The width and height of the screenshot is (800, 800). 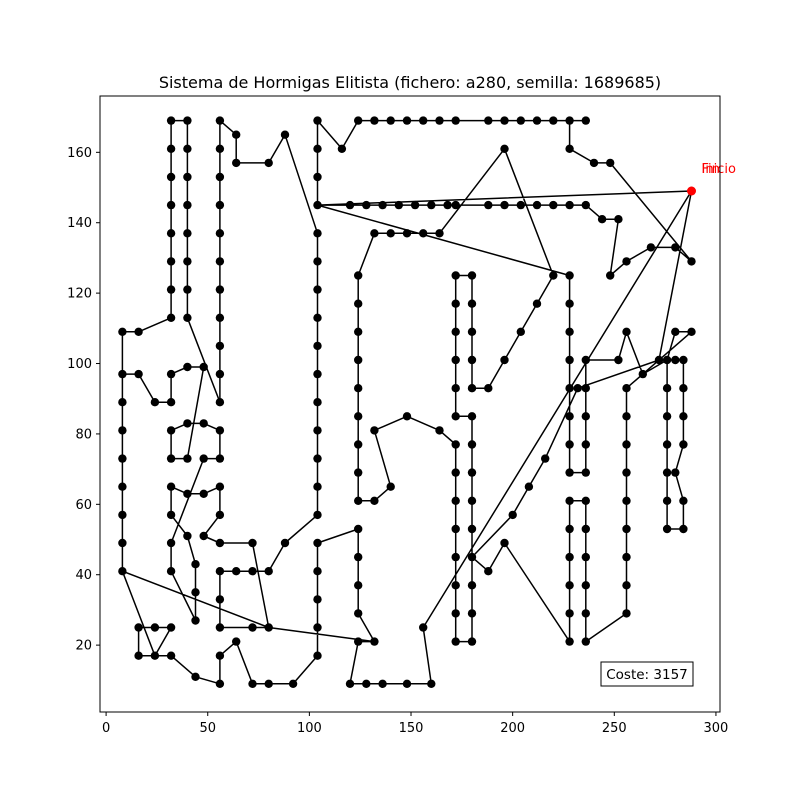 What do you see at coordinates (647, 675) in the screenshot?
I see `cost-label: Coste: 3157` at bounding box center [647, 675].